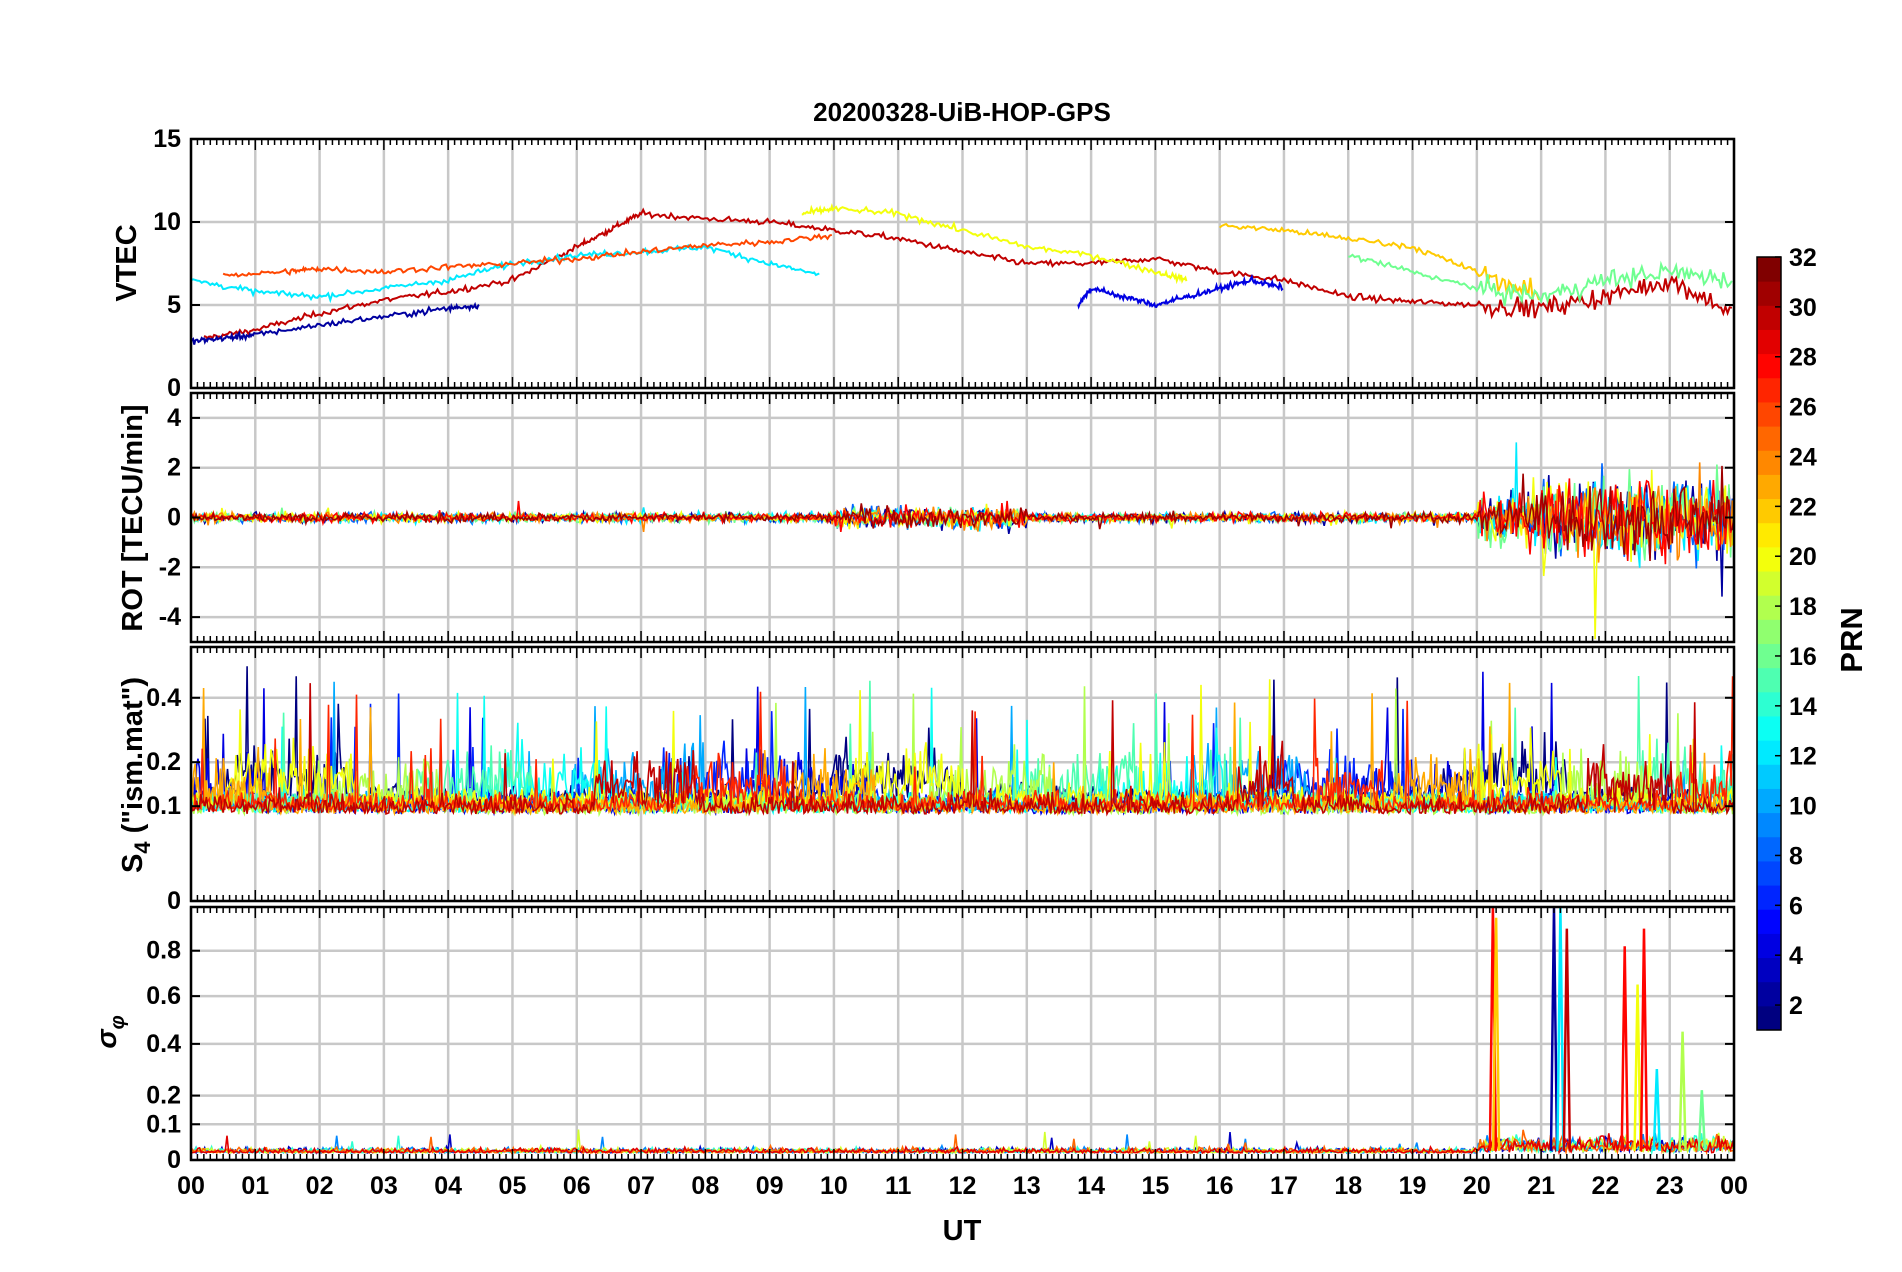 Image resolution: width=1902 pixels, height=1272 pixels. I want to click on colorbar-tick-label: 12, so click(1803, 757).